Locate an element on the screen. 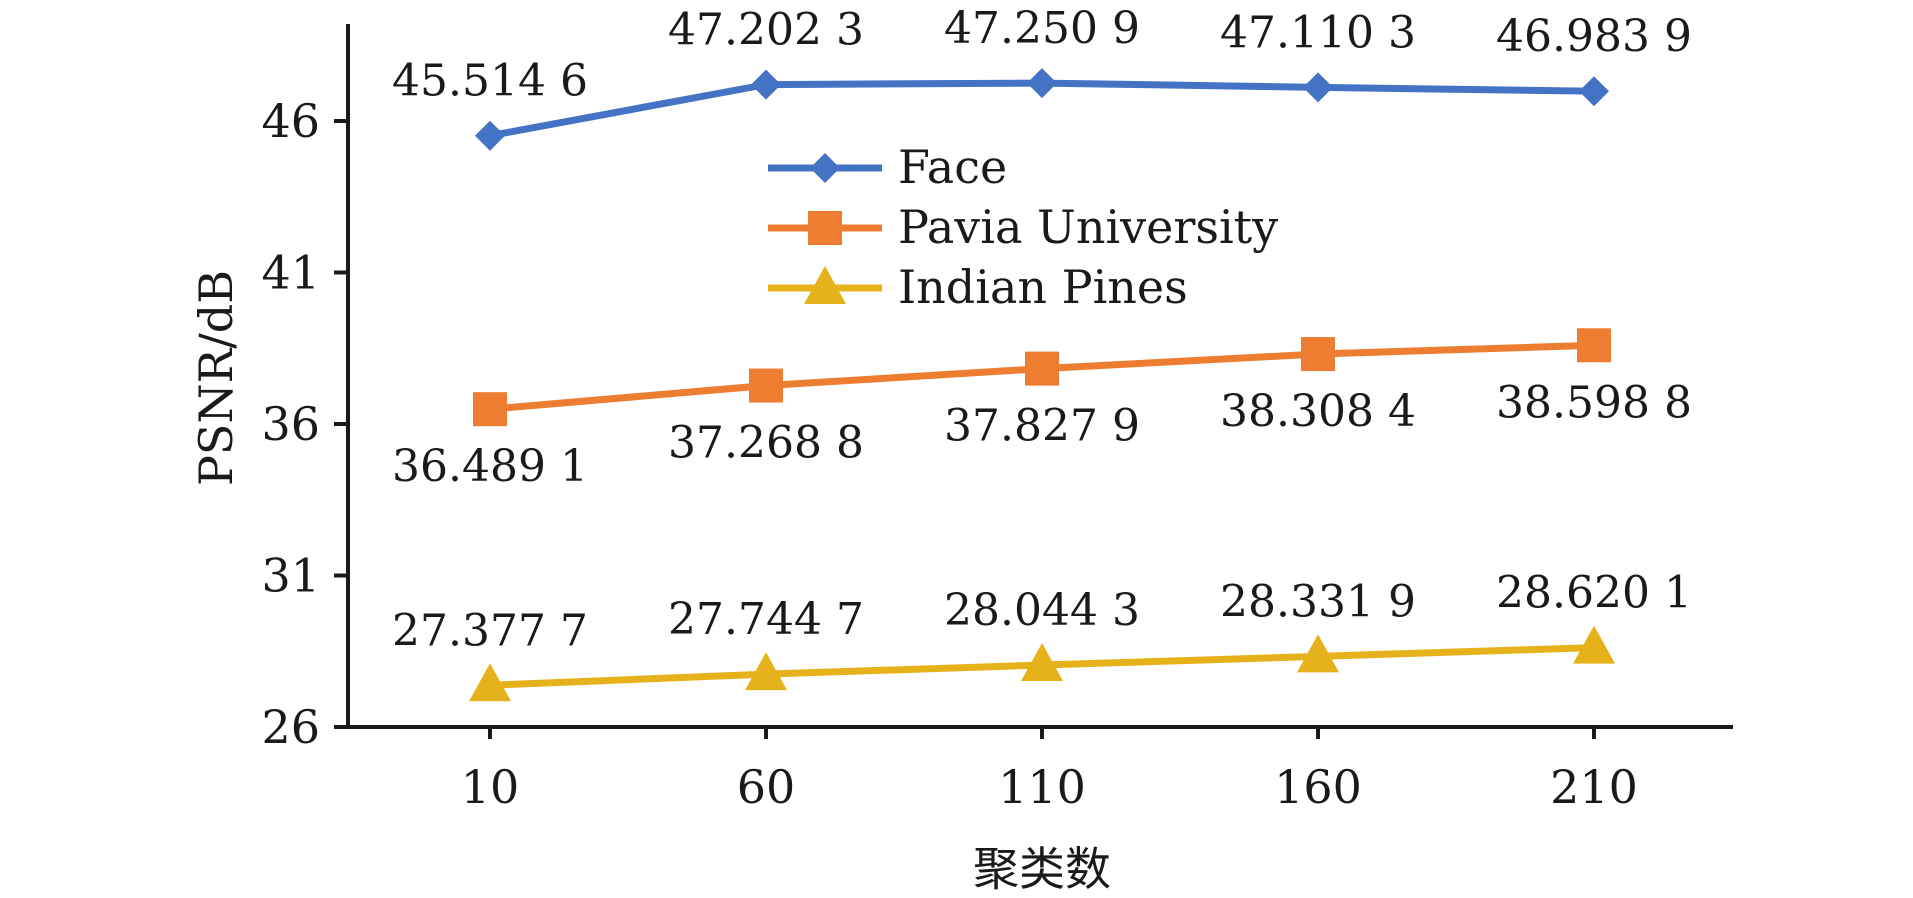 The width and height of the screenshot is (1913, 898). data-label: 38.598 8 is located at coordinates (1594, 402).